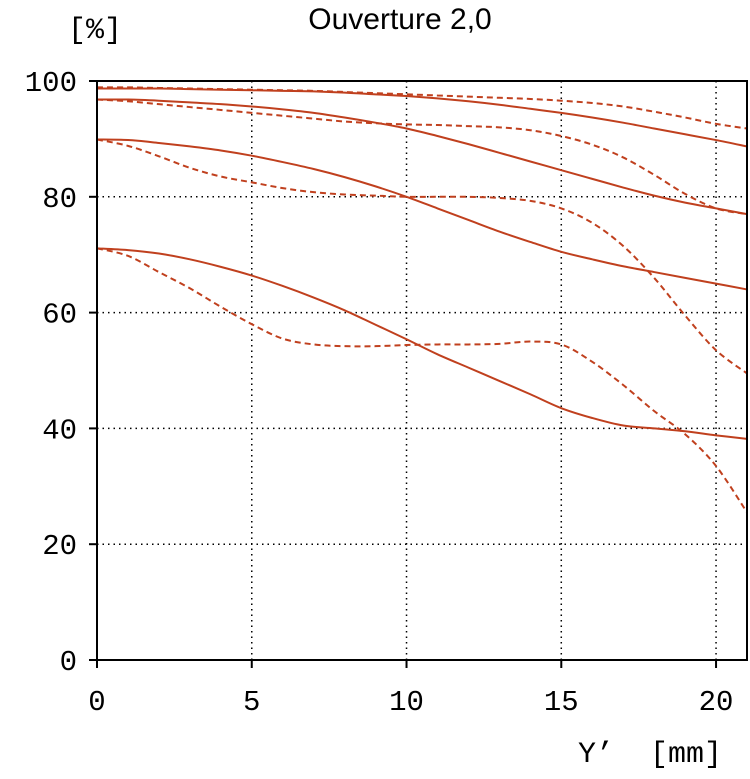 This screenshot has height=779, width=750. I want to click on series-line-3-solid, so click(422, 157).